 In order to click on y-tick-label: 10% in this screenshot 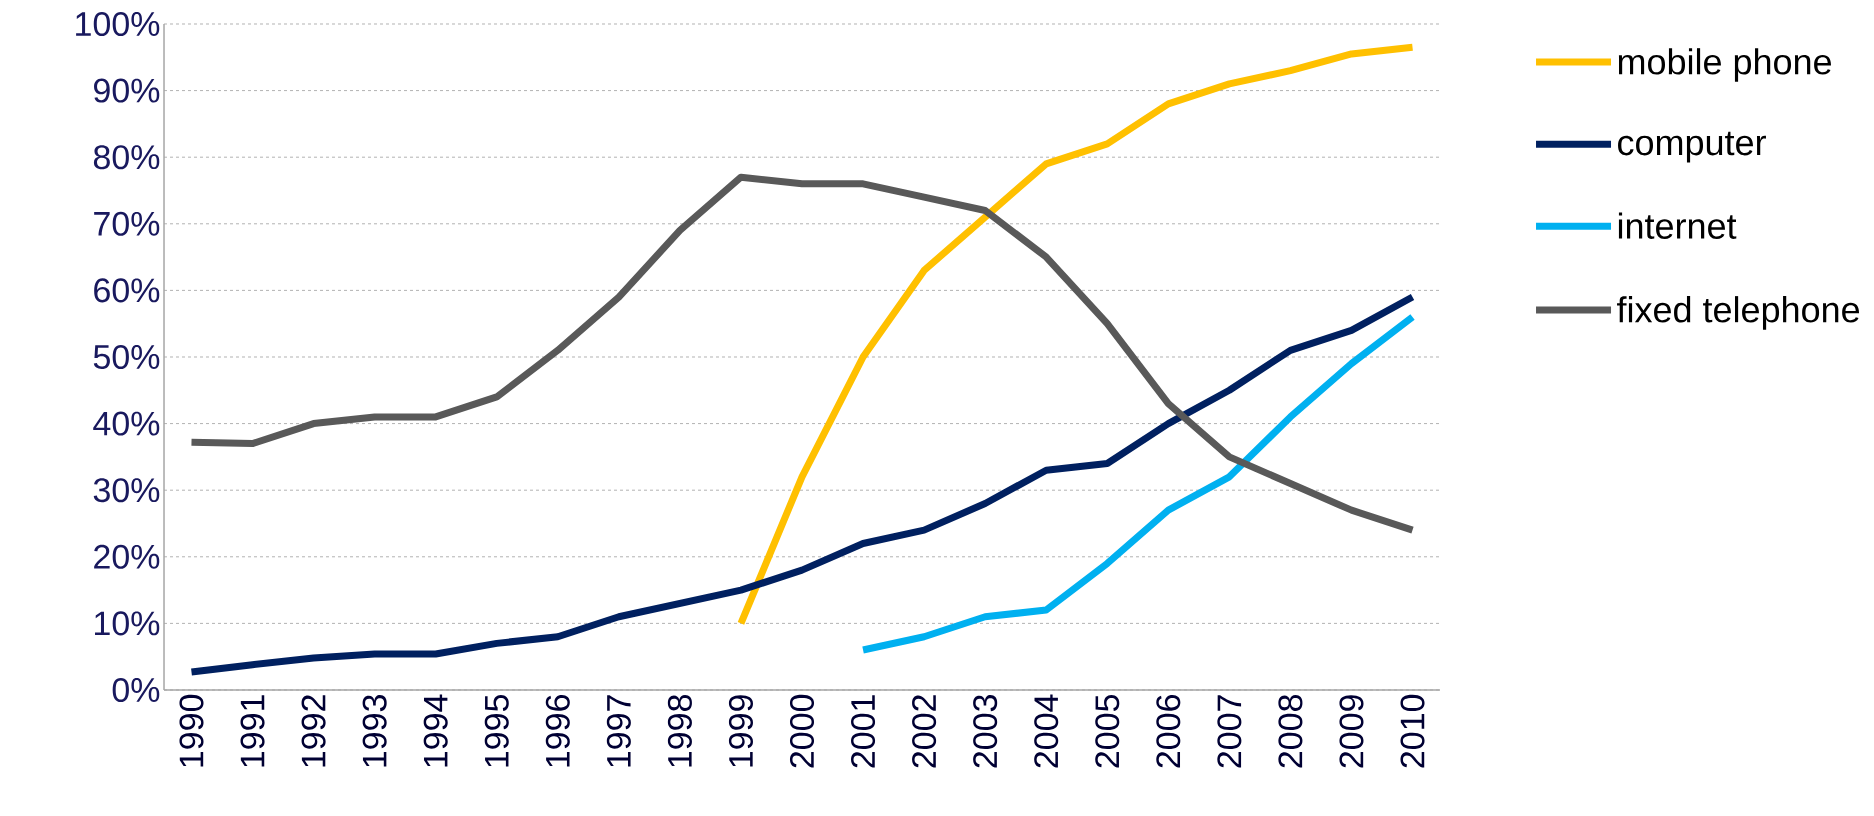, I will do `click(127, 623)`.